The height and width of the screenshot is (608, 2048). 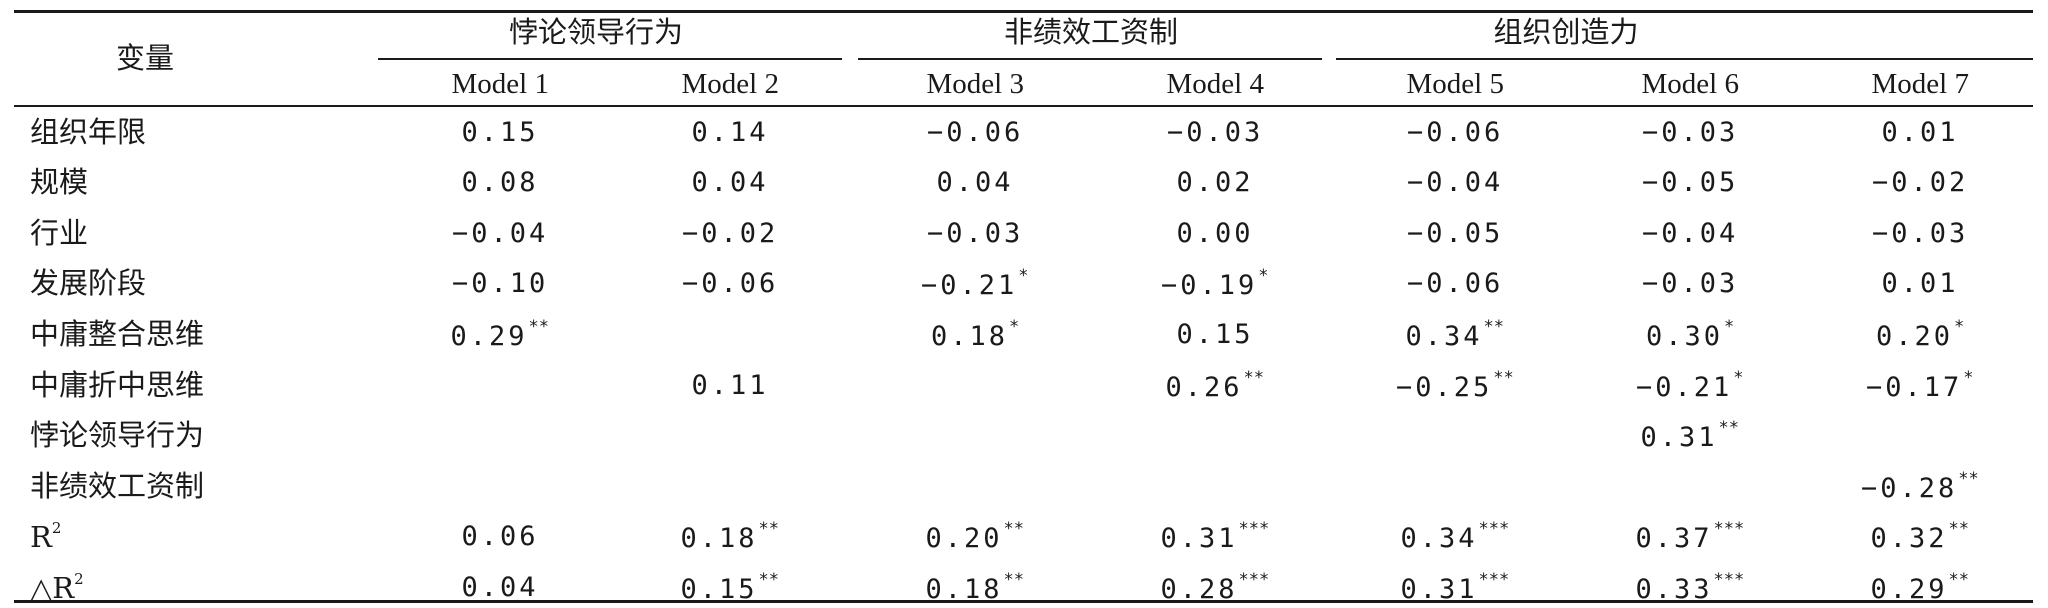 I want to click on stub-header: 变量, so click(x=145, y=57).